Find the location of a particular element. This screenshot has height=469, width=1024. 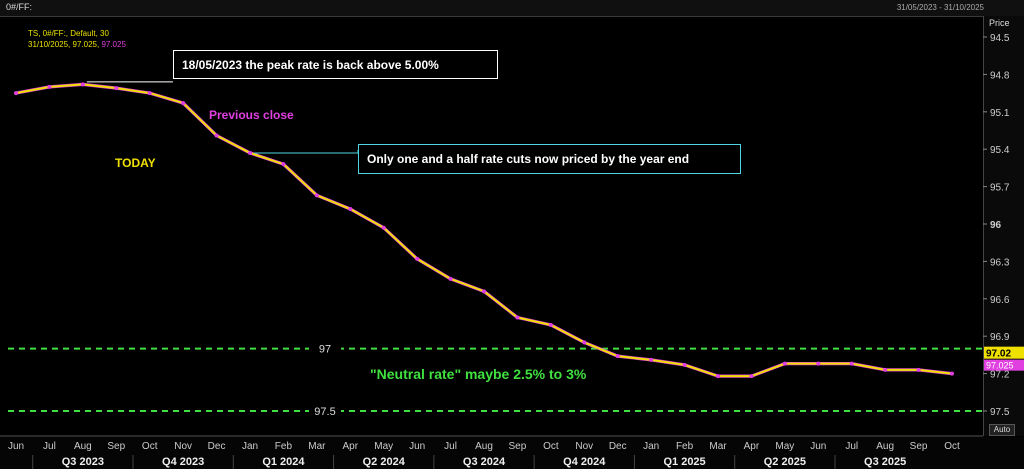

x-quarter-label: Q4 2024 is located at coordinates (584, 462).